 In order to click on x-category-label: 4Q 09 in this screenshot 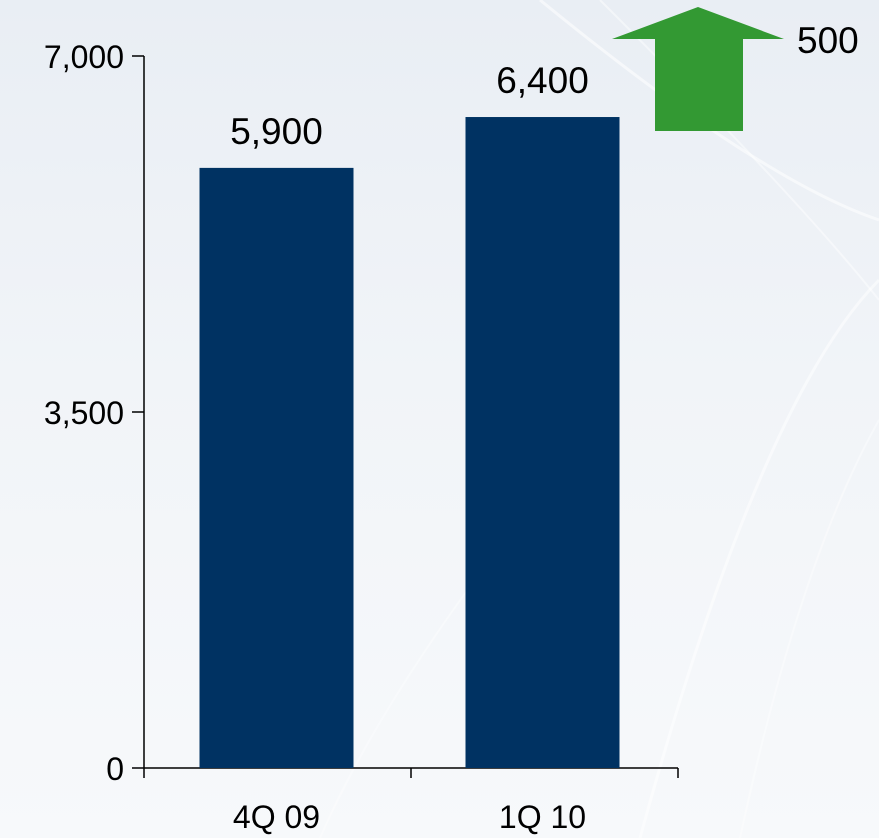, I will do `click(276, 817)`.